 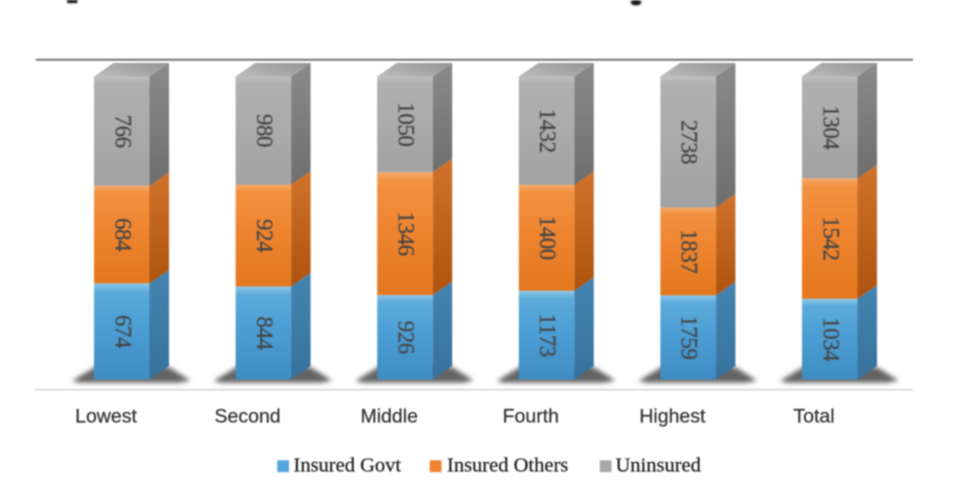 What do you see at coordinates (658, 466) in the screenshot?
I see `svg-text: Uninsured` at bounding box center [658, 466].